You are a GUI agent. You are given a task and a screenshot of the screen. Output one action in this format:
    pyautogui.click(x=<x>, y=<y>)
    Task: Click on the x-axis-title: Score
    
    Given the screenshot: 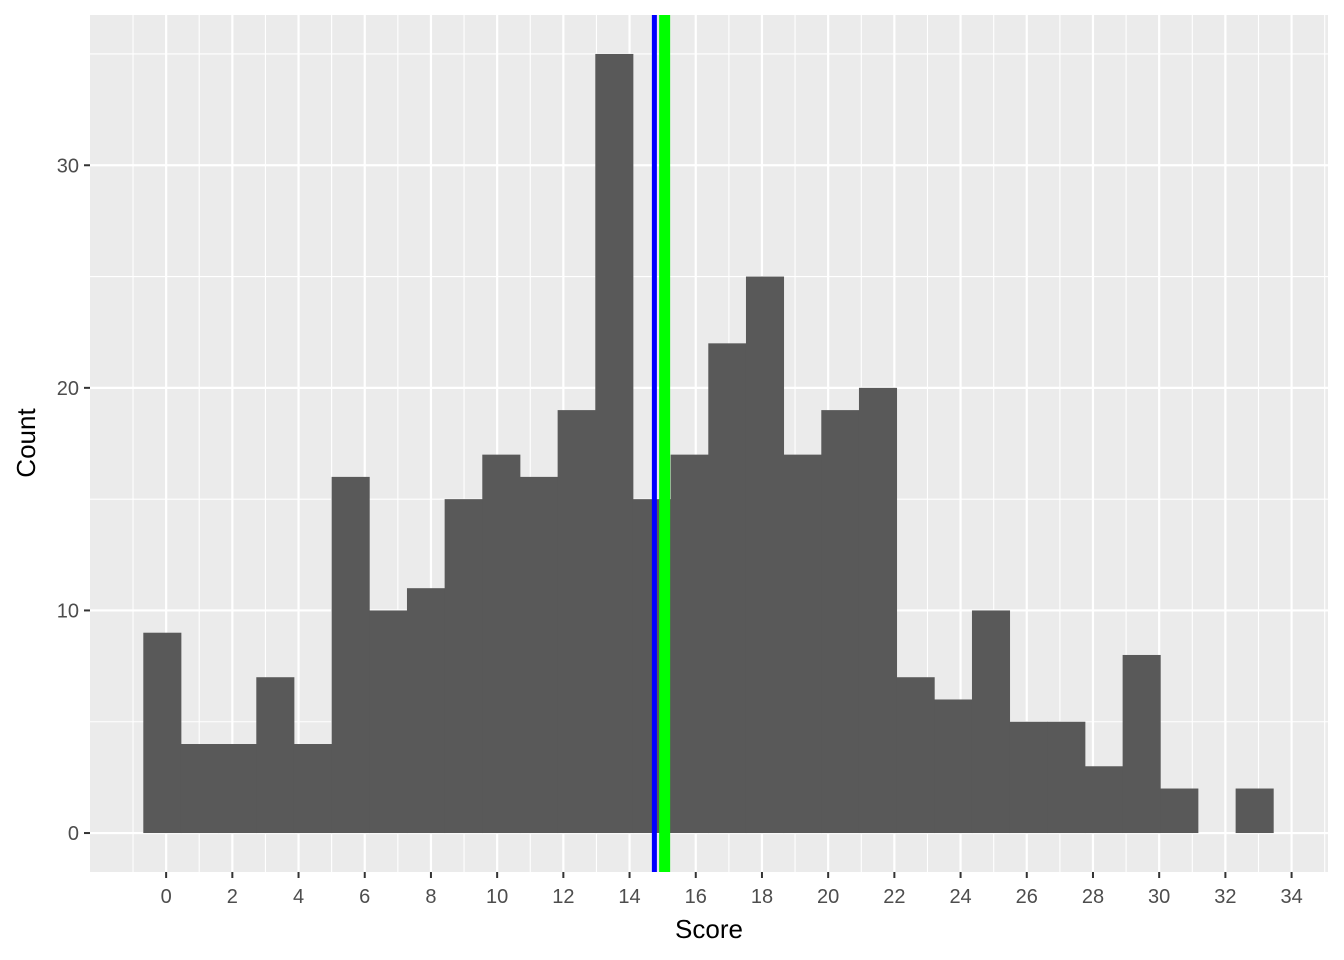 What is the action you would take?
    pyautogui.click(x=709, y=929)
    